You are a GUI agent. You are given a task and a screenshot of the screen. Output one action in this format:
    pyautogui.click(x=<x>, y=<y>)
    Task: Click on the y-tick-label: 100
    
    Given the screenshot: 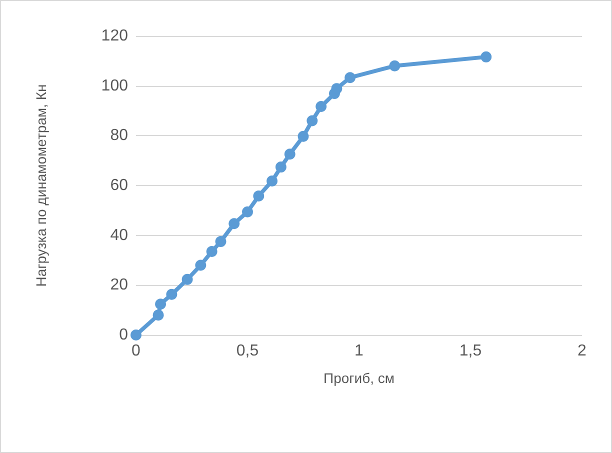 What is the action you would take?
    pyautogui.click(x=114, y=85)
    